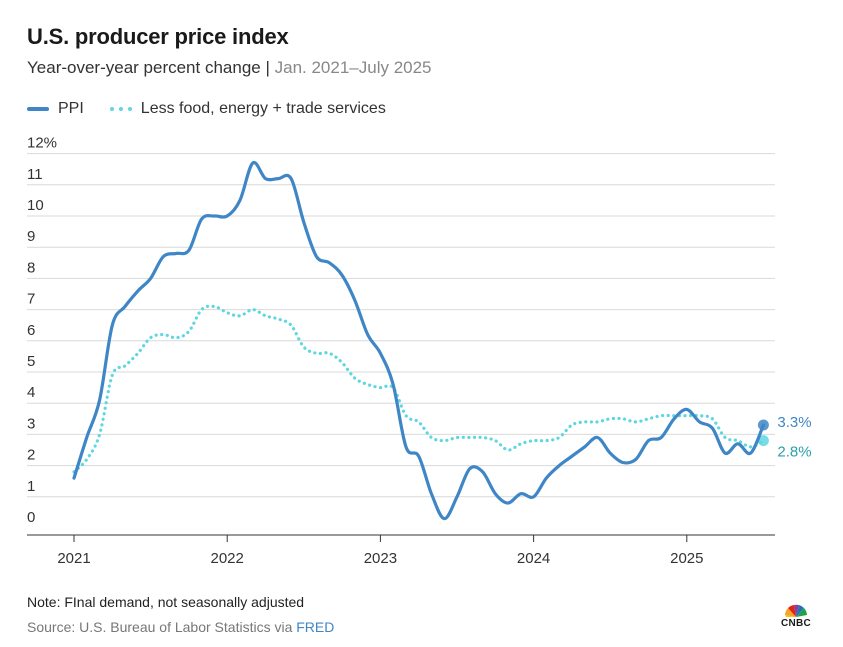  What do you see at coordinates (144, 67) in the screenshot?
I see `subtitle-main: Year-over-year percent change` at bounding box center [144, 67].